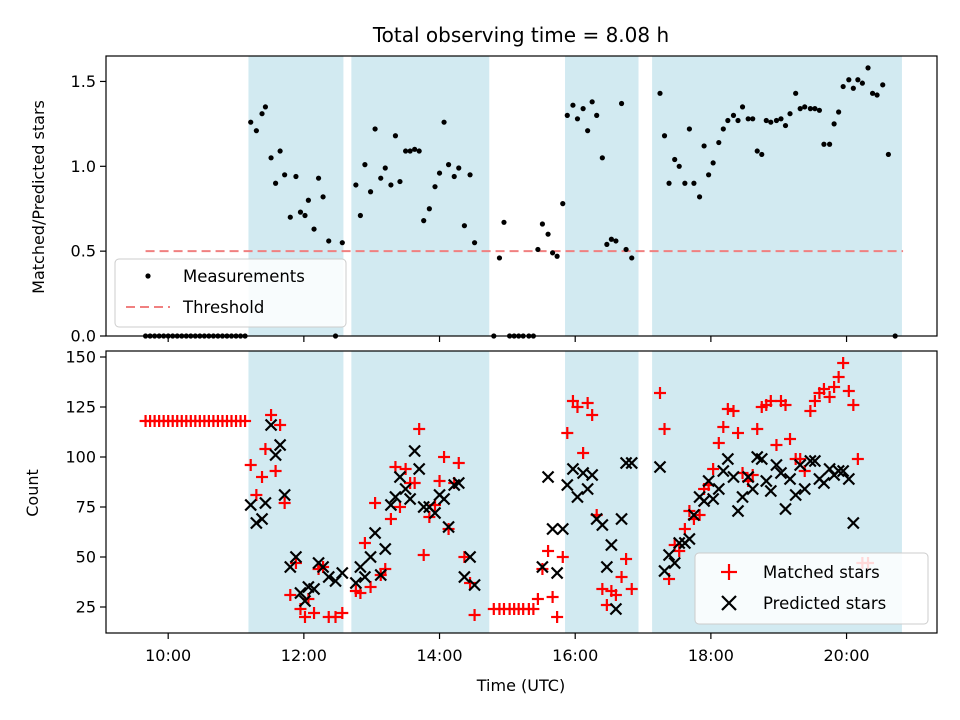  Describe the element at coordinates (244, 276) in the screenshot. I see `legend-measurements-label: Measurements` at that location.